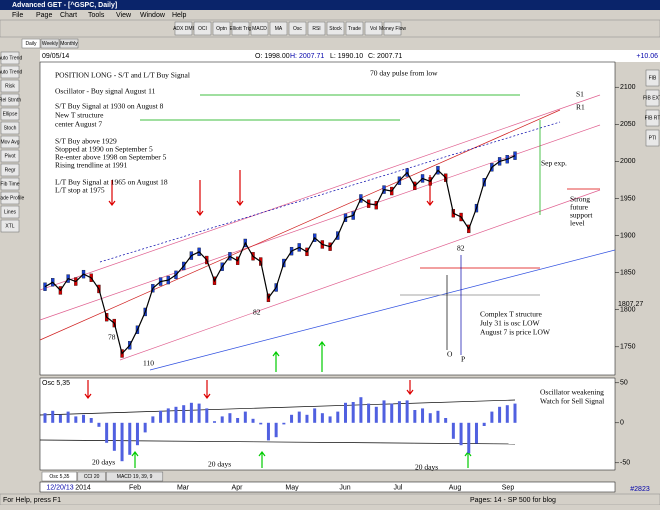 This screenshot has height=510, width=660. I want to click on menu-item: Tools, so click(96, 15).